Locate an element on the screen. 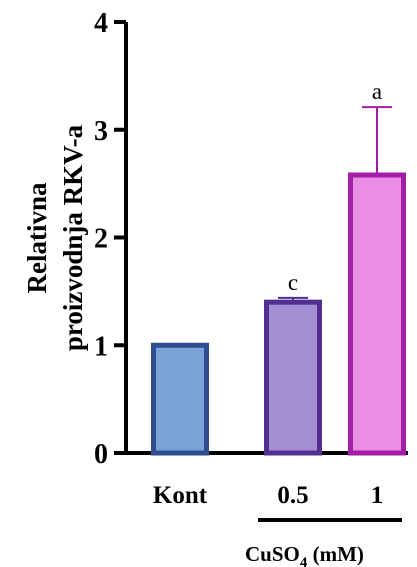 This screenshot has width=417, height=567. y-axis-title: Relativna proizvodnja RKV-a is located at coordinates (55, 237).